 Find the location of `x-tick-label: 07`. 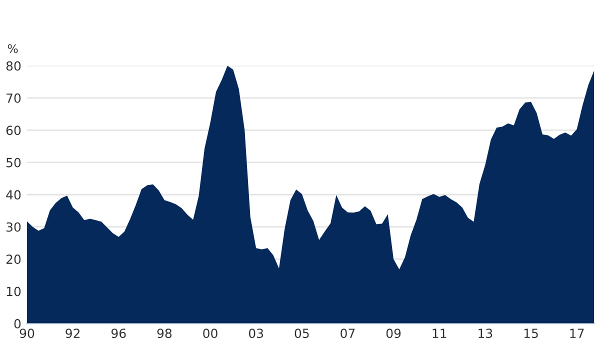

x-tick-label: 07 is located at coordinates (347, 333).